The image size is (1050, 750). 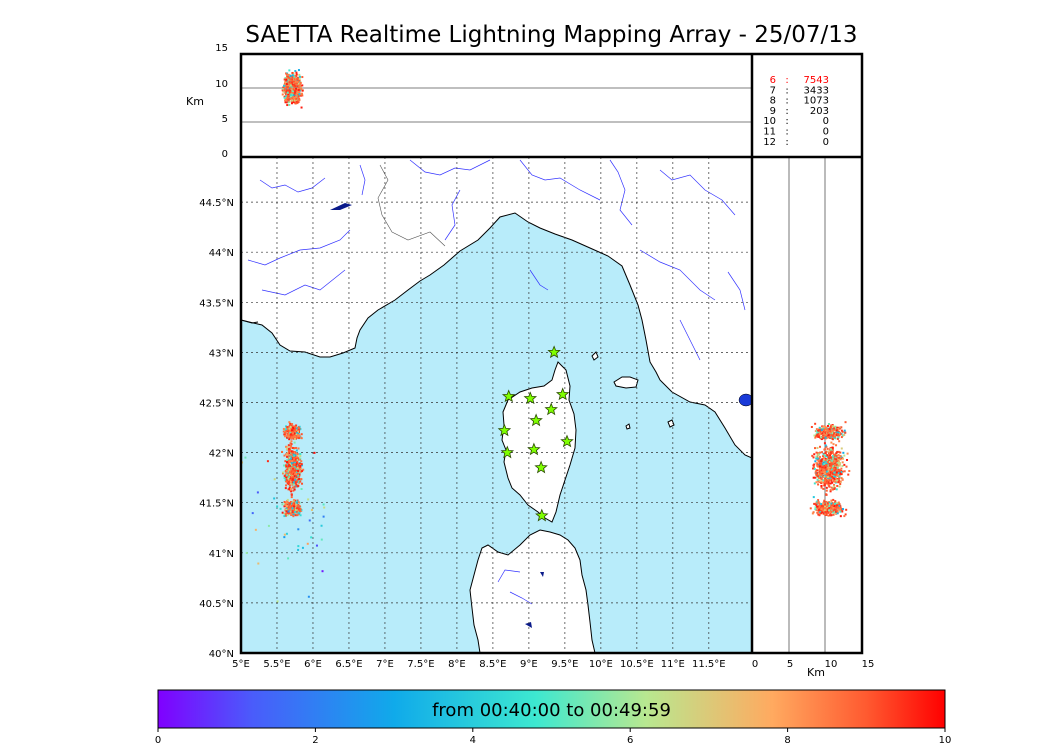 What do you see at coordinates (773, 90) in the screenshot?
I see `station-count-number: 7` at bounding box center [773, 90].